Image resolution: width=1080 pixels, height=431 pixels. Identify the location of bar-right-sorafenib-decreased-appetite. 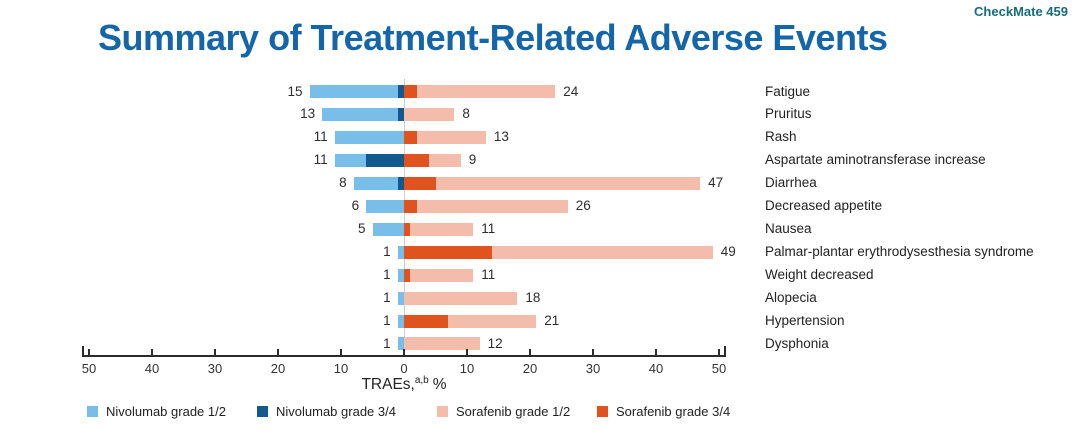
(486, 206).